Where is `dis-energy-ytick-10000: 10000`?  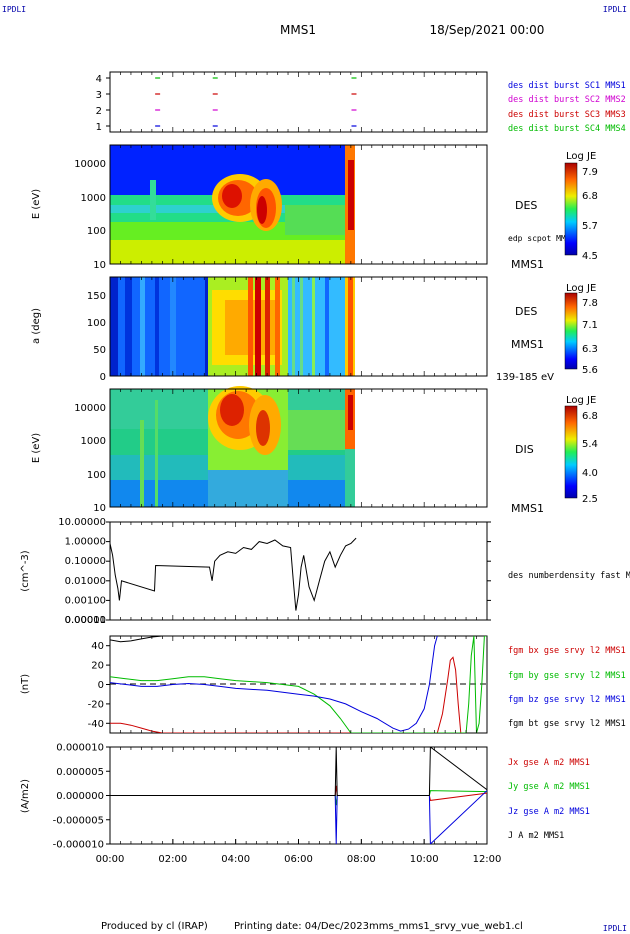 dis-energy-ytick-10000: 10000 is located at coordinates (90, 408).